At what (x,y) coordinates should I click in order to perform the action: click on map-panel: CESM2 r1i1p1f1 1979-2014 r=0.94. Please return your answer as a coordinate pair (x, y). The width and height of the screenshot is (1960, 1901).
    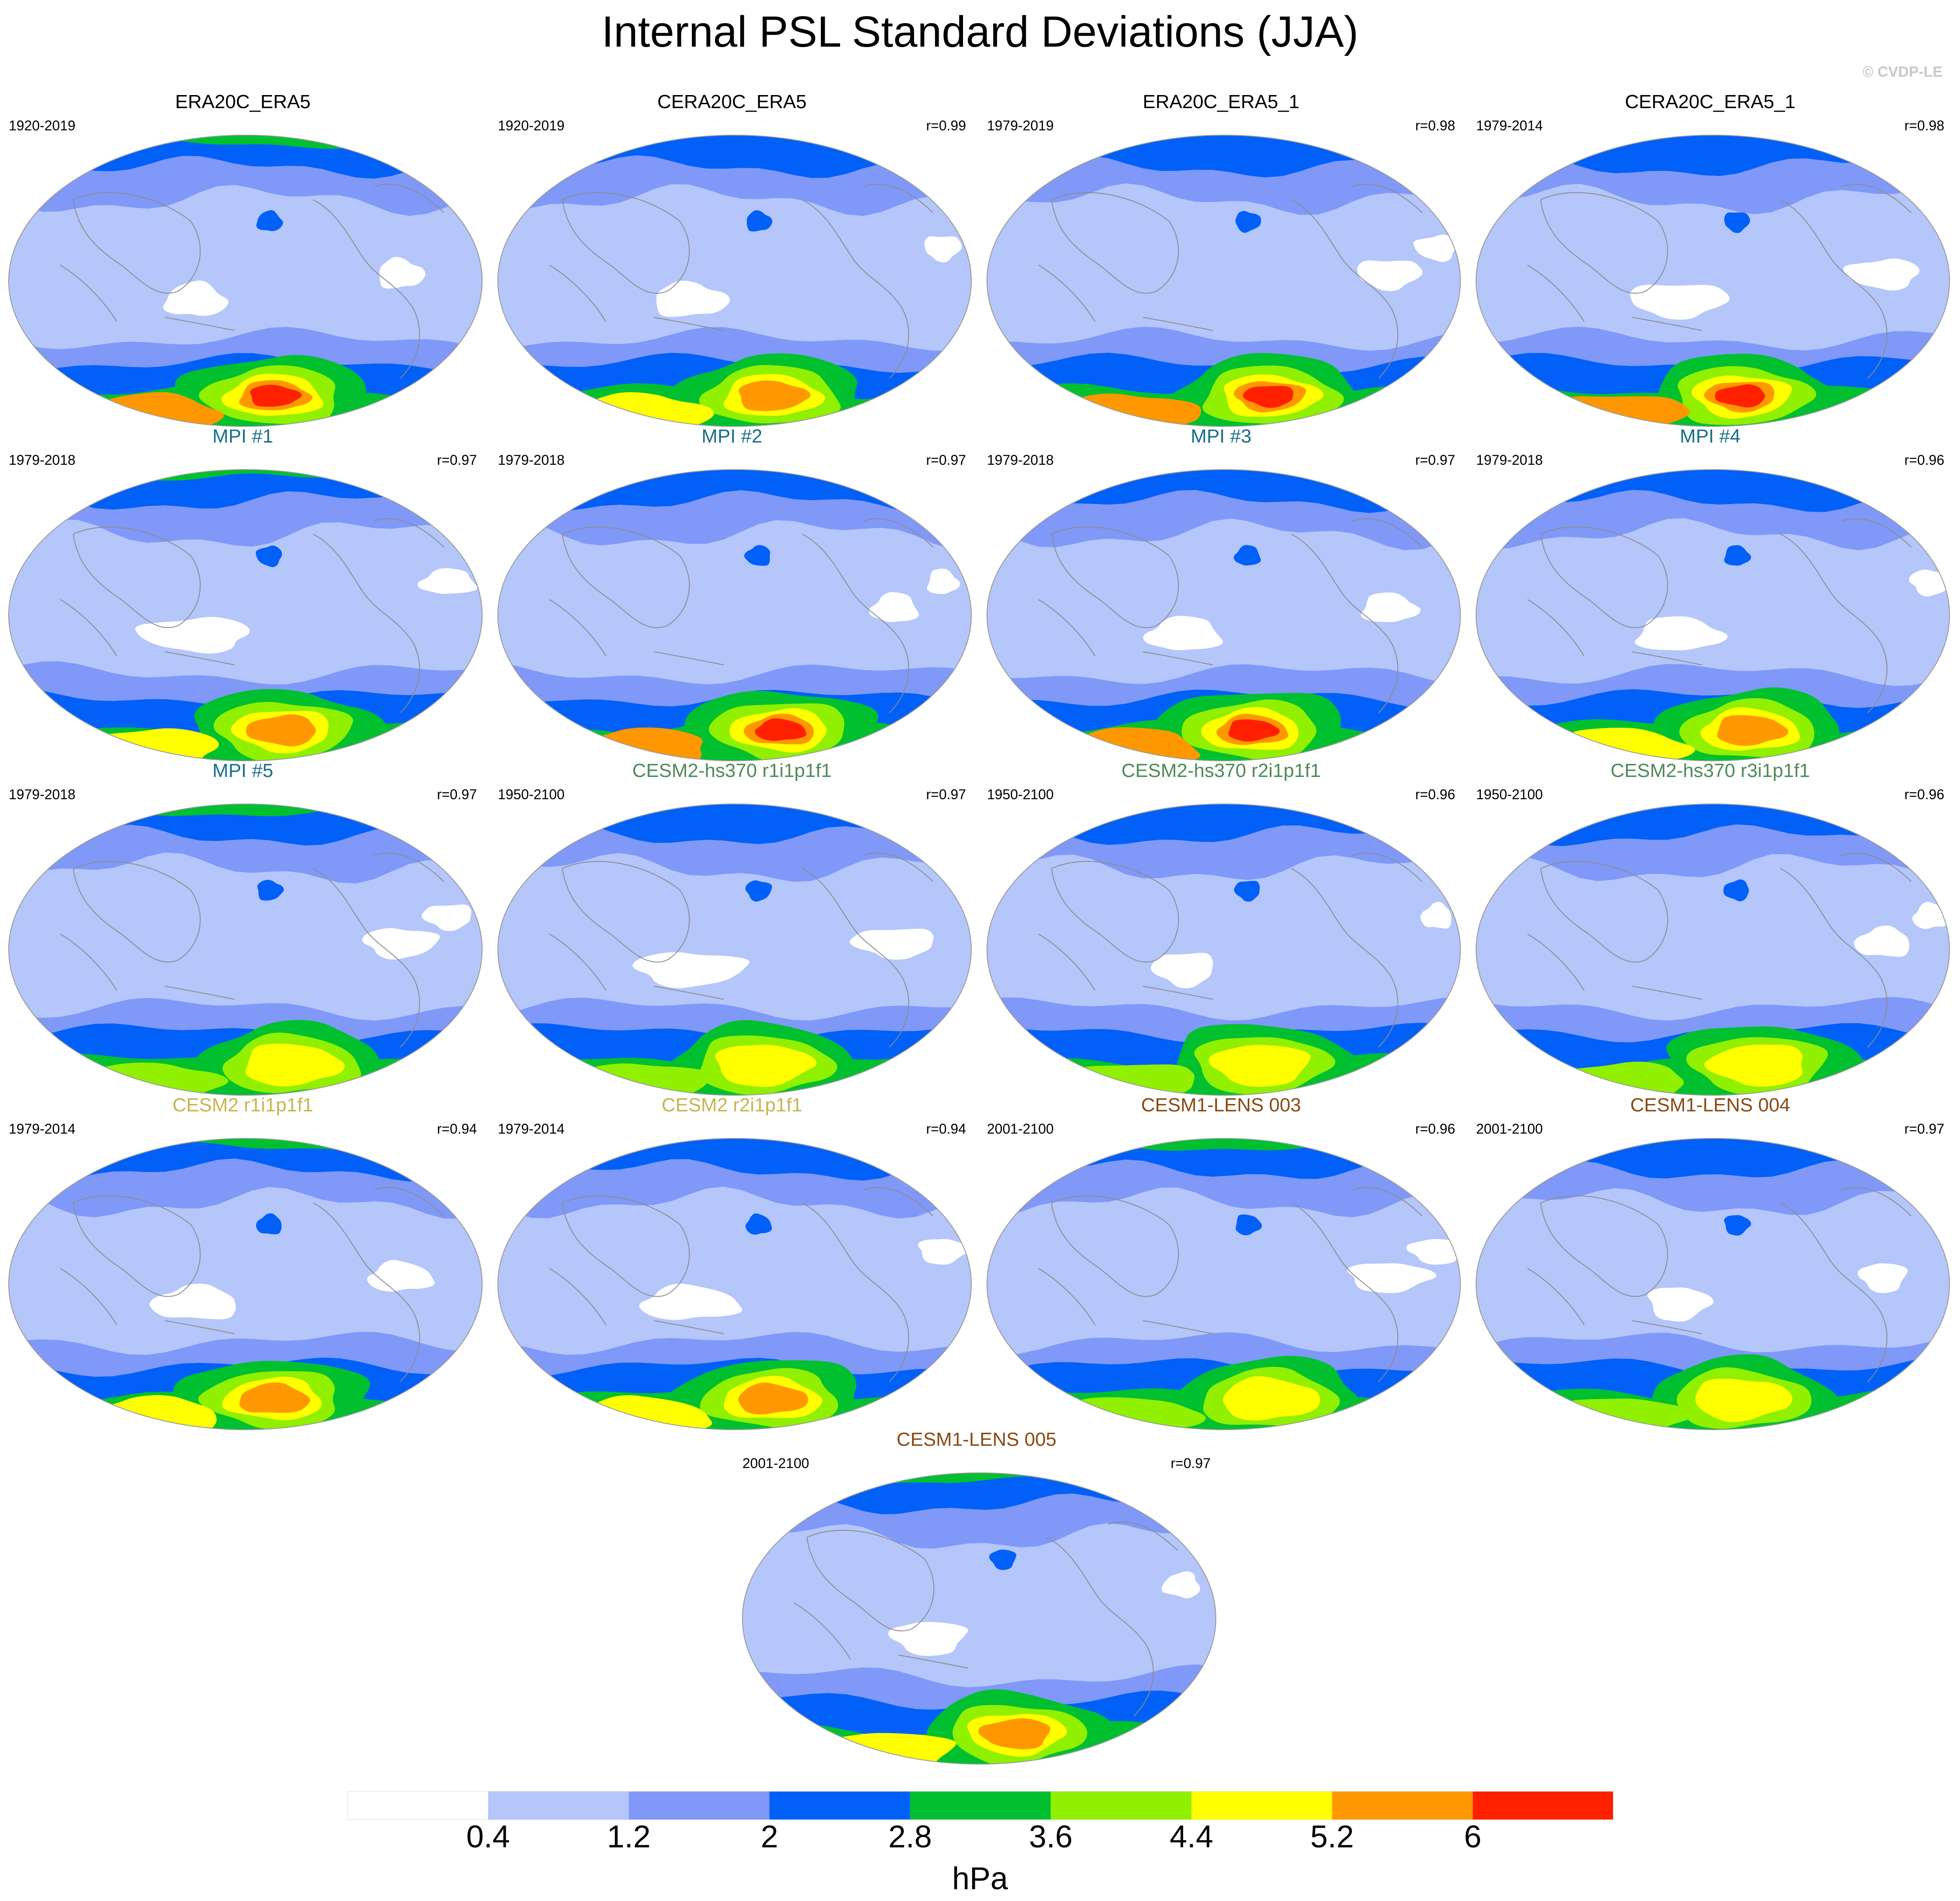
    Looking at the image, I should click on (243, 1262).